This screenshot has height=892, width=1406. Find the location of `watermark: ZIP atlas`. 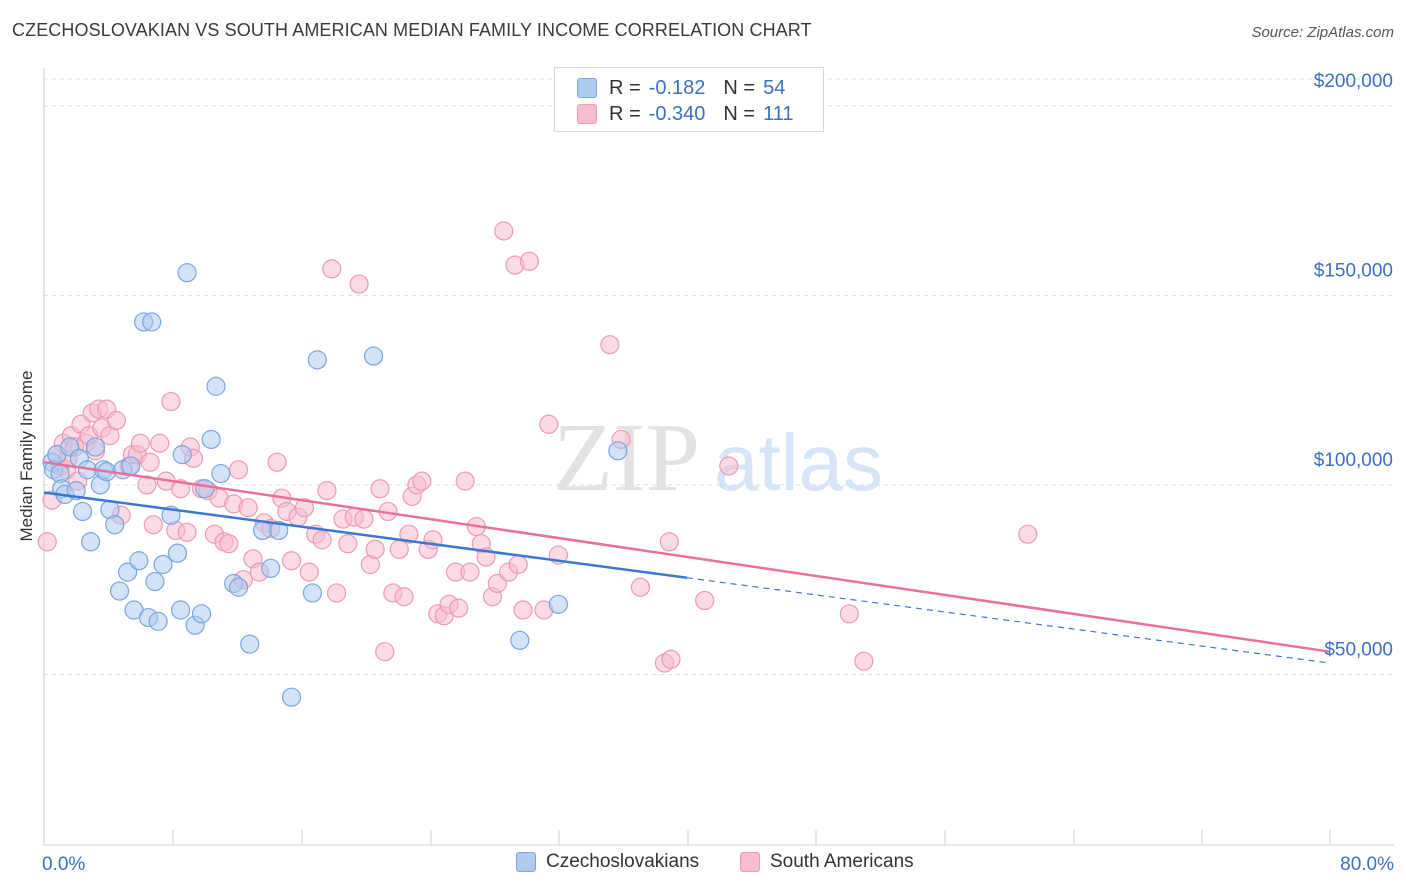

watermark: ZIP atlas is located at coordinates (718, 458).